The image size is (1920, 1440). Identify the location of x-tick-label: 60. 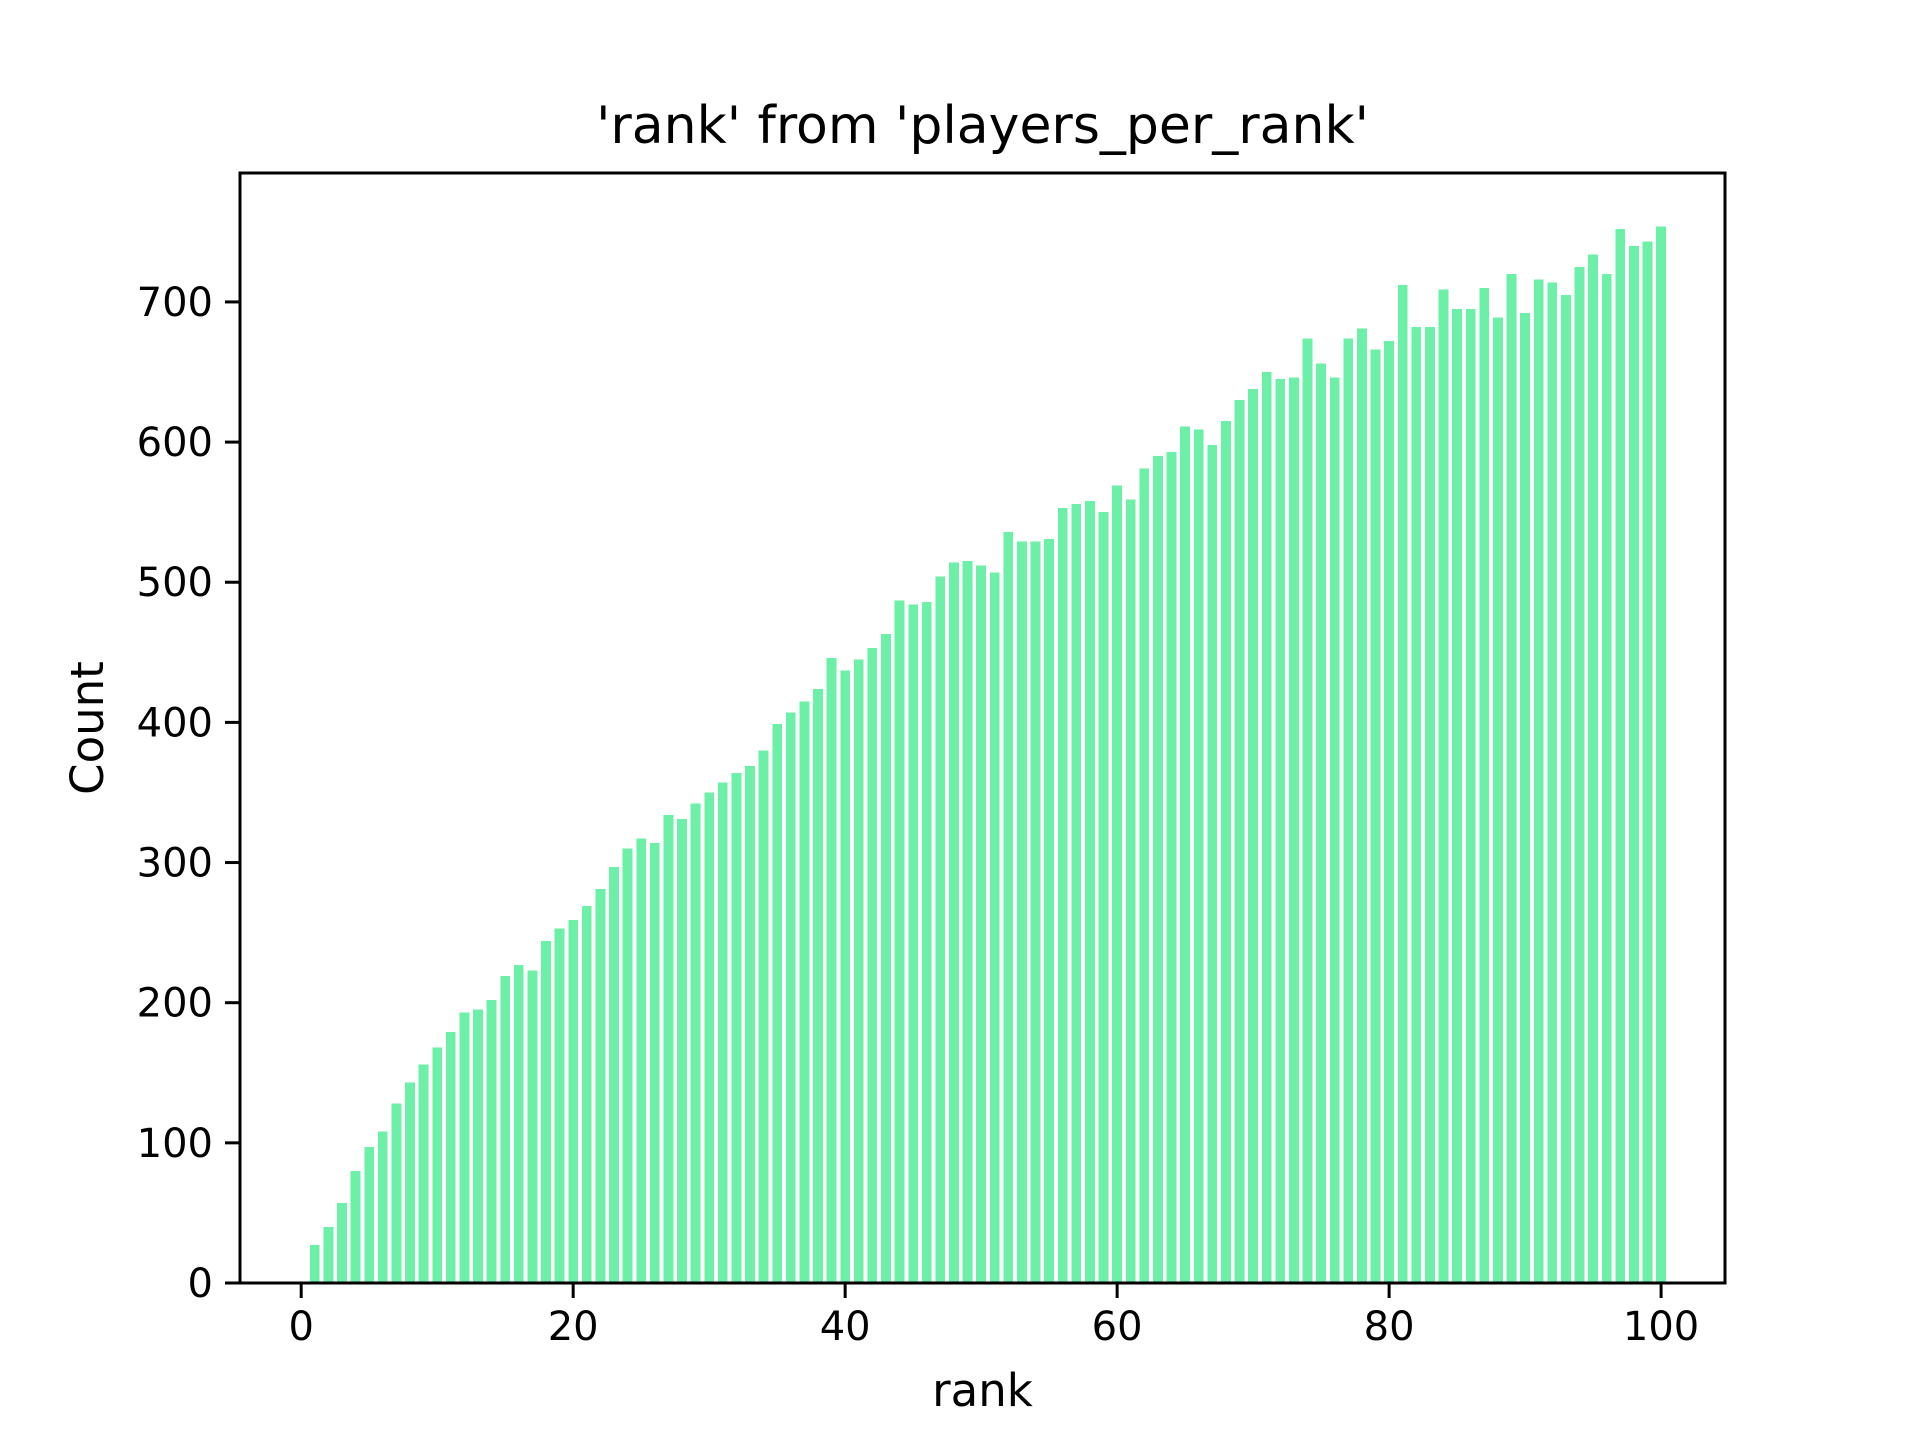
(1117, 1327).